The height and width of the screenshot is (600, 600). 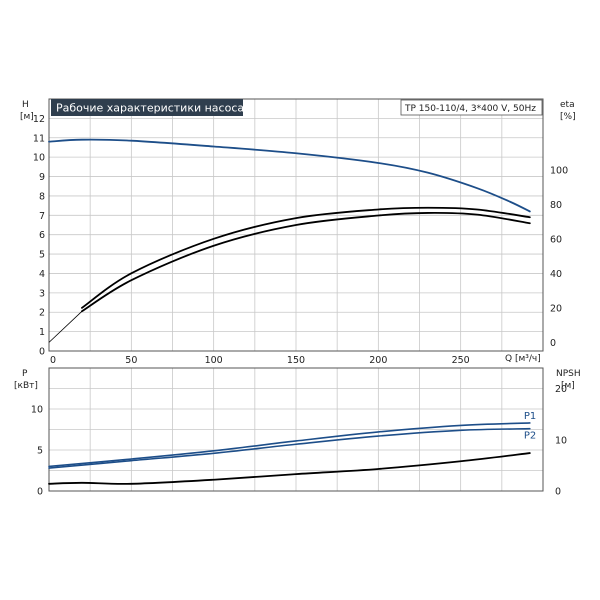 What do you see at coordinates (461, 360) in the screenshot?
I see `q-tick-label: 250` at bounding box center [461, 360].